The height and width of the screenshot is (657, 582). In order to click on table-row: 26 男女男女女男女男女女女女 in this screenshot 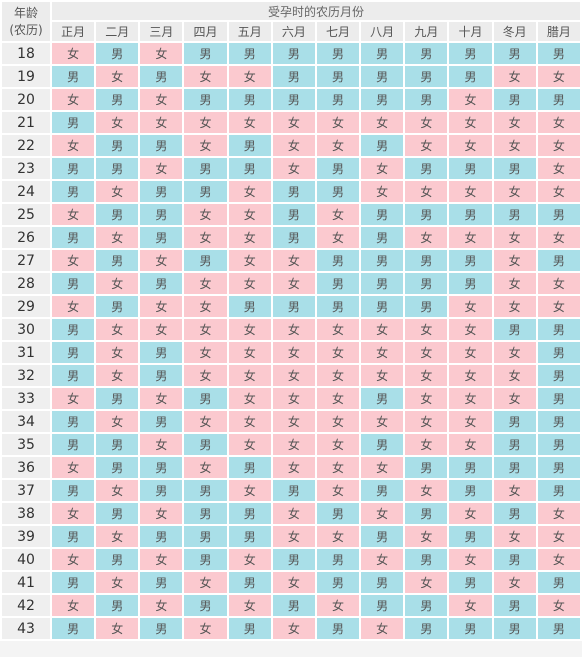, I will do `click(291, 237)`.